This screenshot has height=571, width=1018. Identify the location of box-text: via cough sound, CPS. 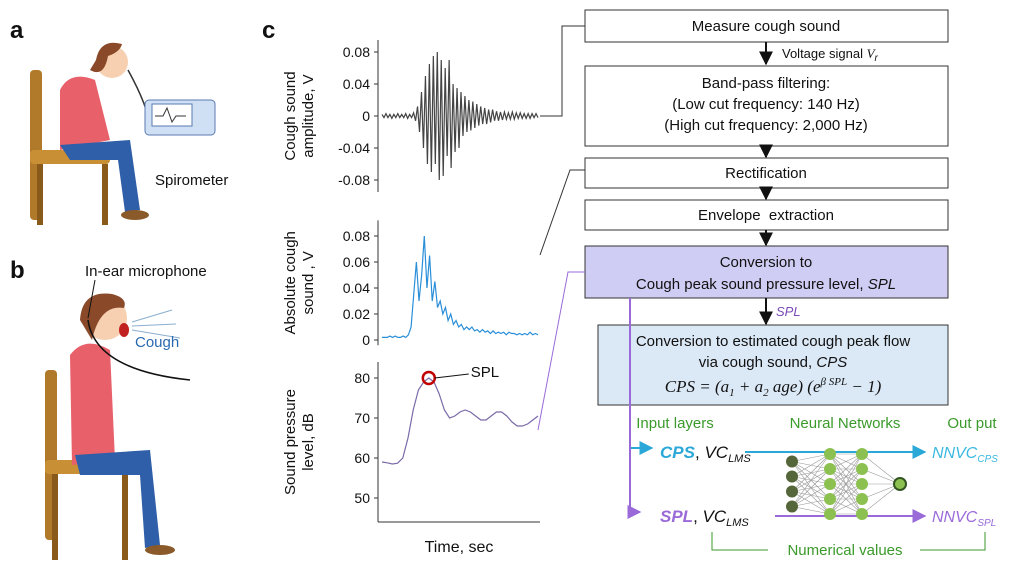
(773, 362).